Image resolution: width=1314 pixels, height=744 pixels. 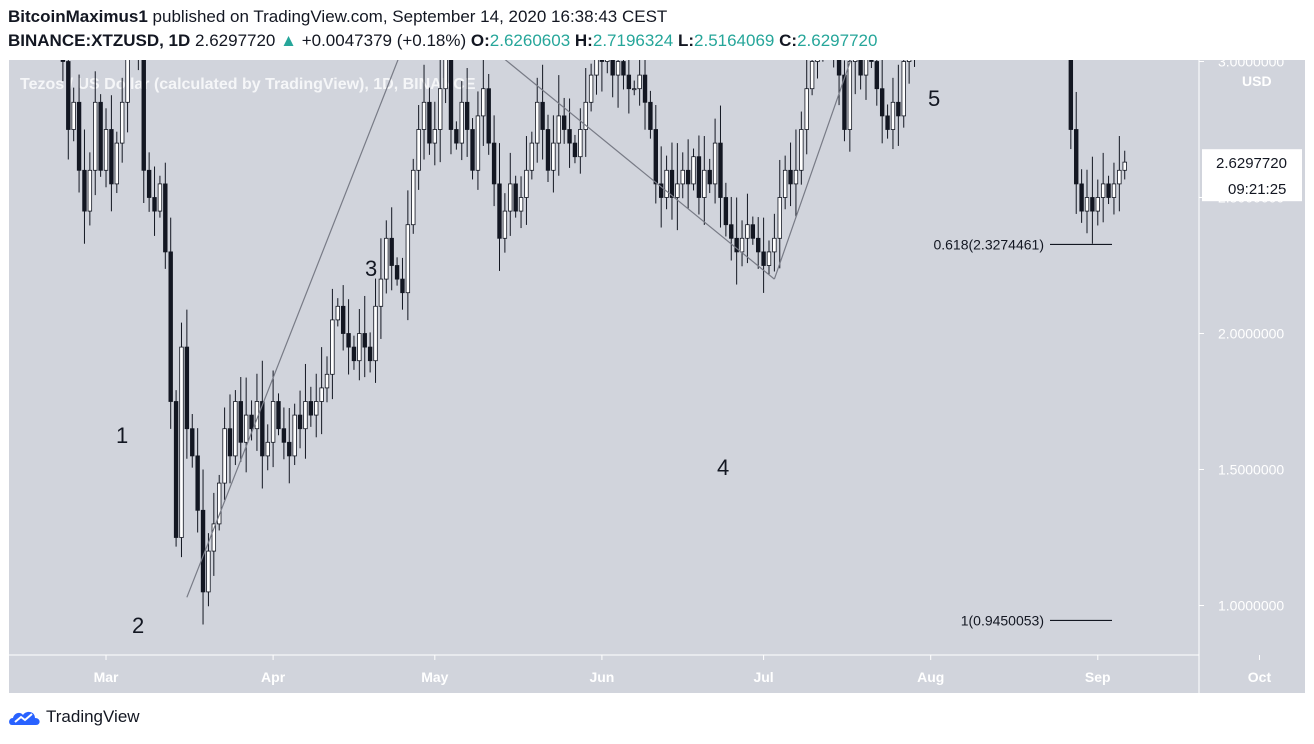 What do you see at coordinates (288, 40) in the screenshot?
I see `up-arrow-icon: ▲` at bounding box center [288, 40].